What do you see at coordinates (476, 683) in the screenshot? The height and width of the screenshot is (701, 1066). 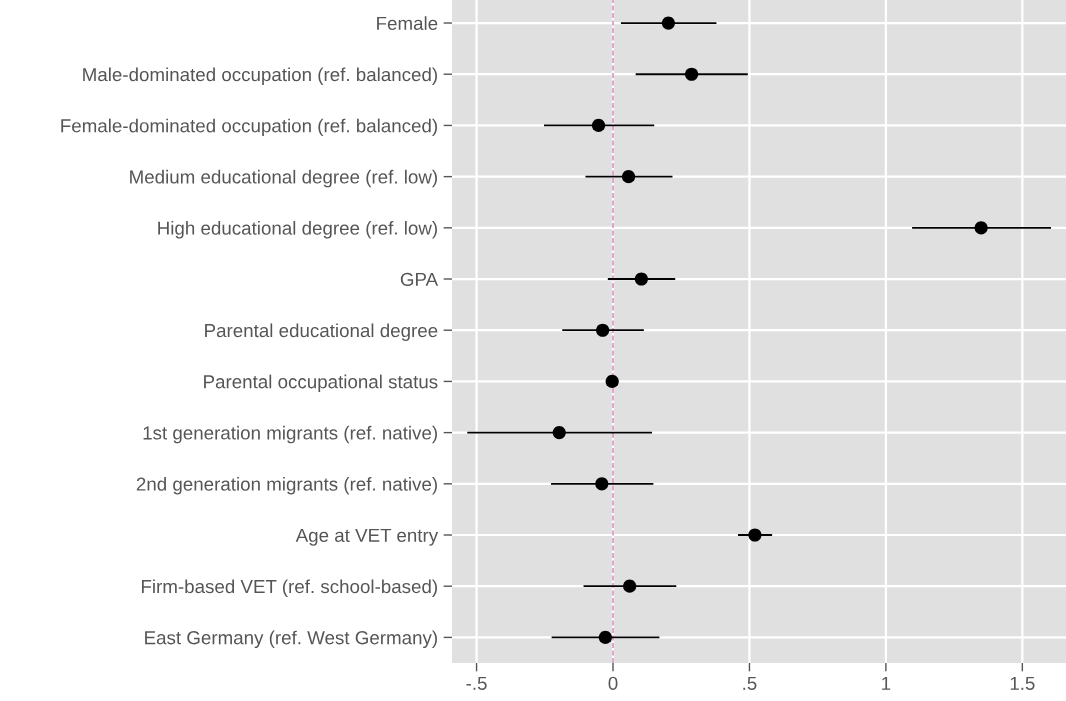 I see `x-tick-label: -.5` at bounding box center [476, 683].